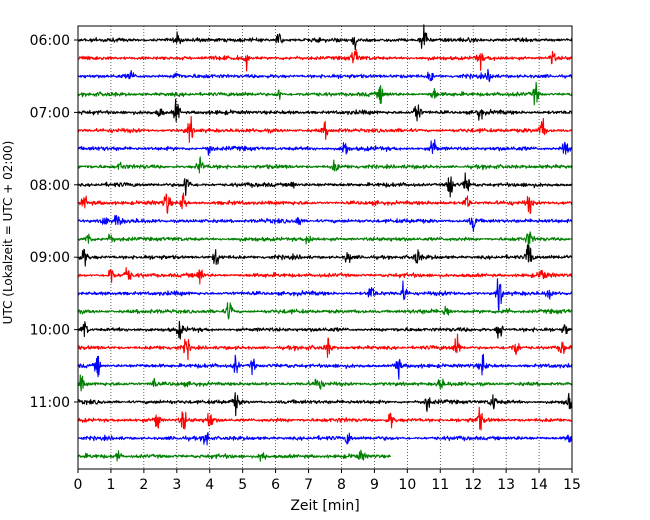 This screenshot has height=520, width=650. Describe the element at coordinates (473, 485) in the screenshot. I see `x-tick-label-12: 12` at that location.